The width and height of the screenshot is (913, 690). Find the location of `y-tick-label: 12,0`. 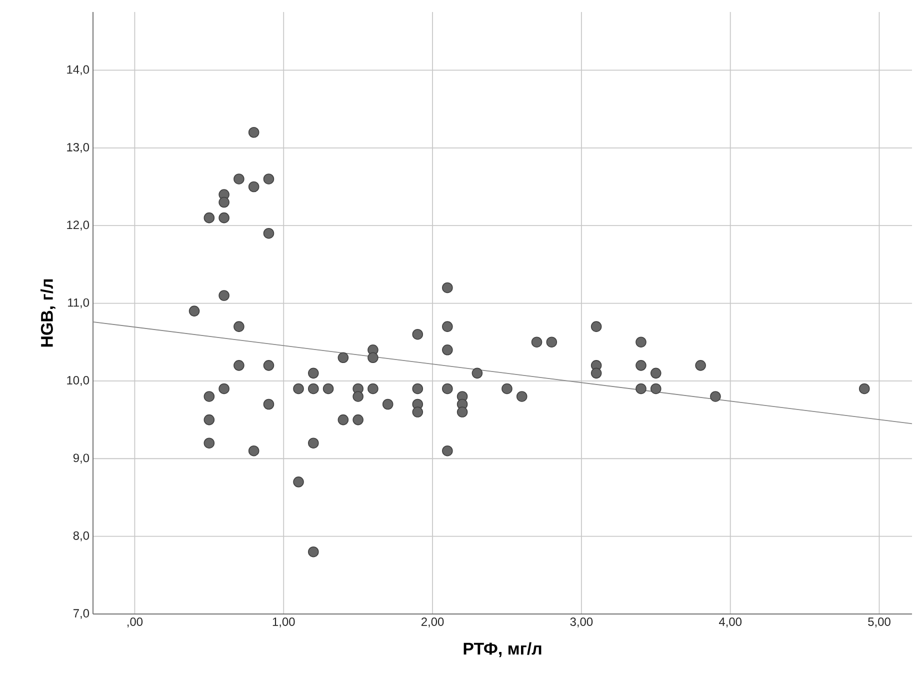

y-tick-label: 12,0 is located at coordinates (78, 225).